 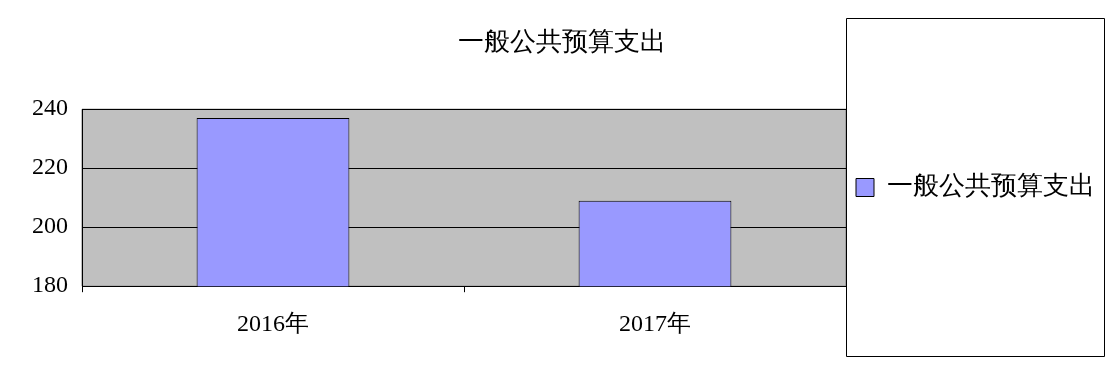 I want to click on y-tick-label: 220, so click(x=50, y=166).